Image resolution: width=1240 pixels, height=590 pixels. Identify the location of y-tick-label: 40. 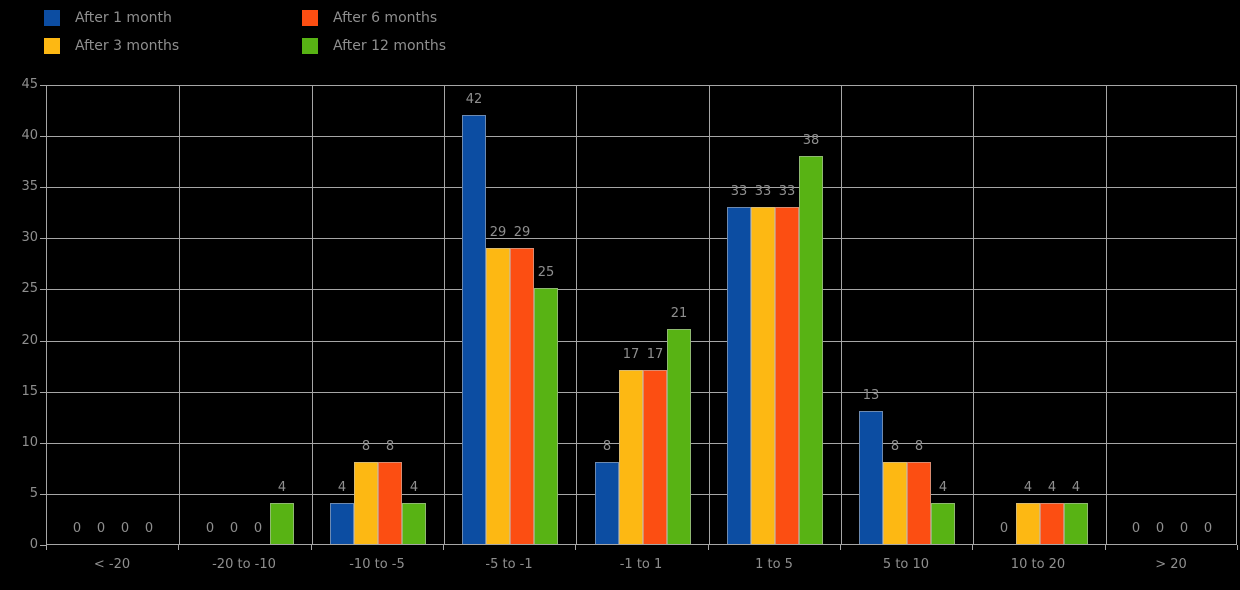
(29, 135).